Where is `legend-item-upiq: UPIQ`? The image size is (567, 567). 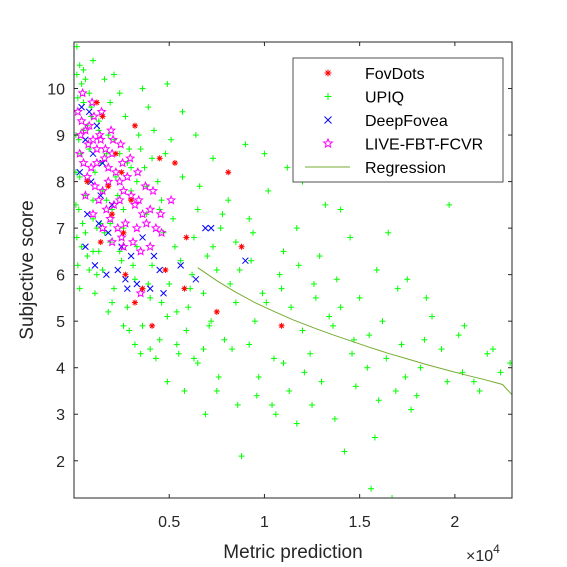
legend-item-upiq: UPIQ is located at coordinates (364, 98).